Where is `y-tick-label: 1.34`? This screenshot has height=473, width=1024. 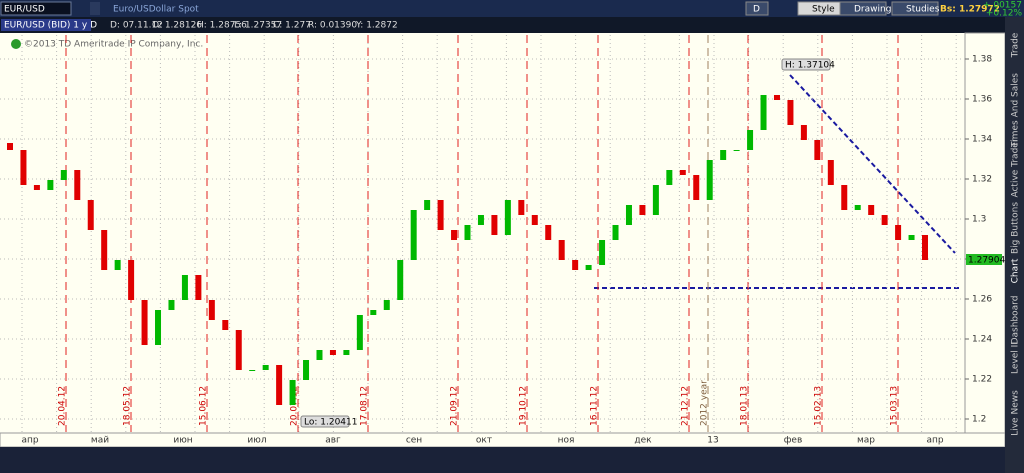 y-tick-label: 1.34 is located at coordinates (982, 140).